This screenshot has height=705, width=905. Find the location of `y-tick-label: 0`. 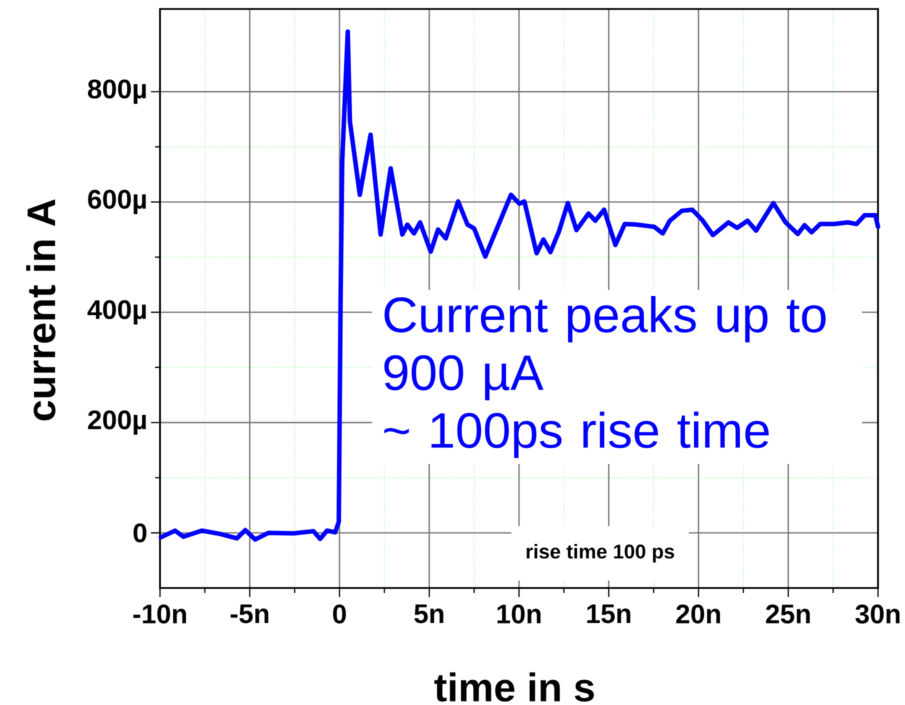

y-tick-label: 0 is located at coordinates (140, 532).